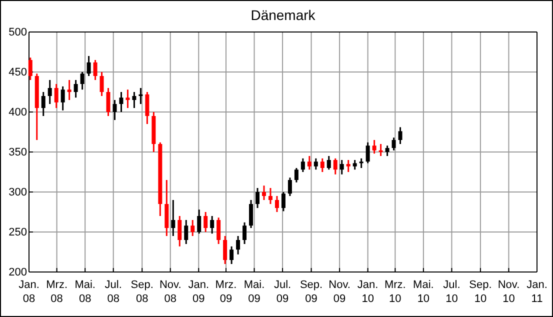  I want to click on x-tick-label: Nov. 09, so click(339, 292).